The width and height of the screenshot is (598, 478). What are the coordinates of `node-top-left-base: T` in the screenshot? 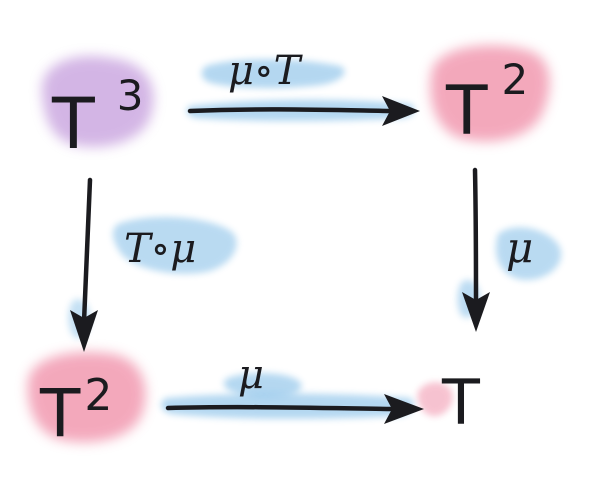 It's located at (73, 124).